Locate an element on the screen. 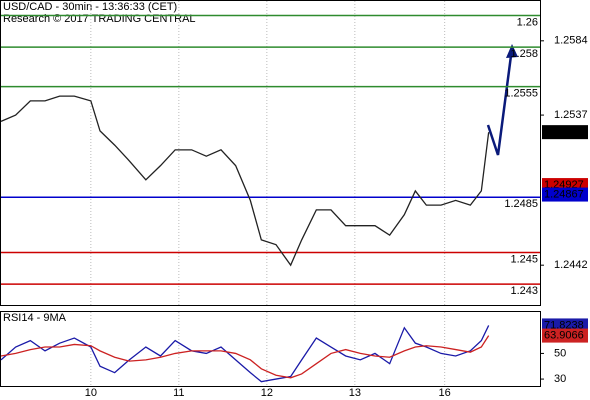 The image size is (590, 400). rsi-title: RSI14 - 9MA is located at coordinates (35, 318).